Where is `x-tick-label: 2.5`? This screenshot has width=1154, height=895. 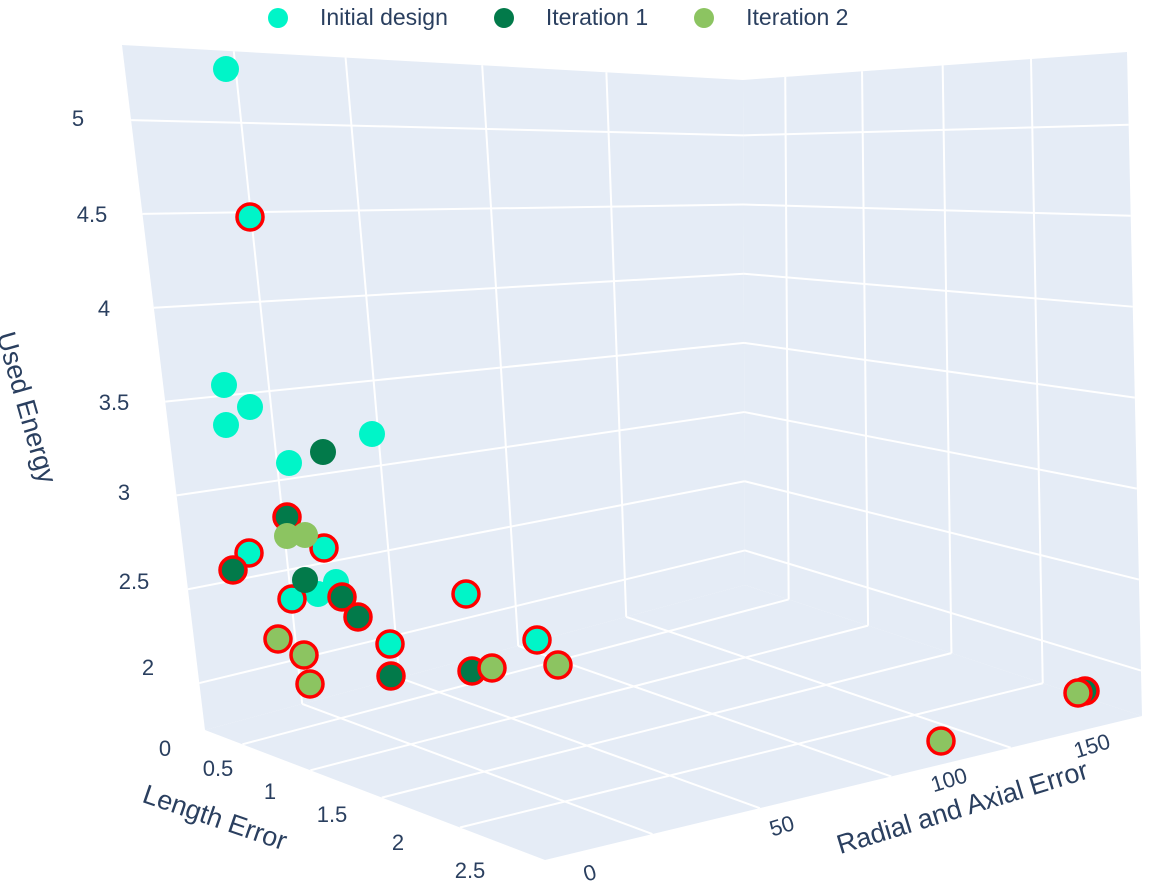
x-tick-label: 2.5 is located at coordinates (470, 870).